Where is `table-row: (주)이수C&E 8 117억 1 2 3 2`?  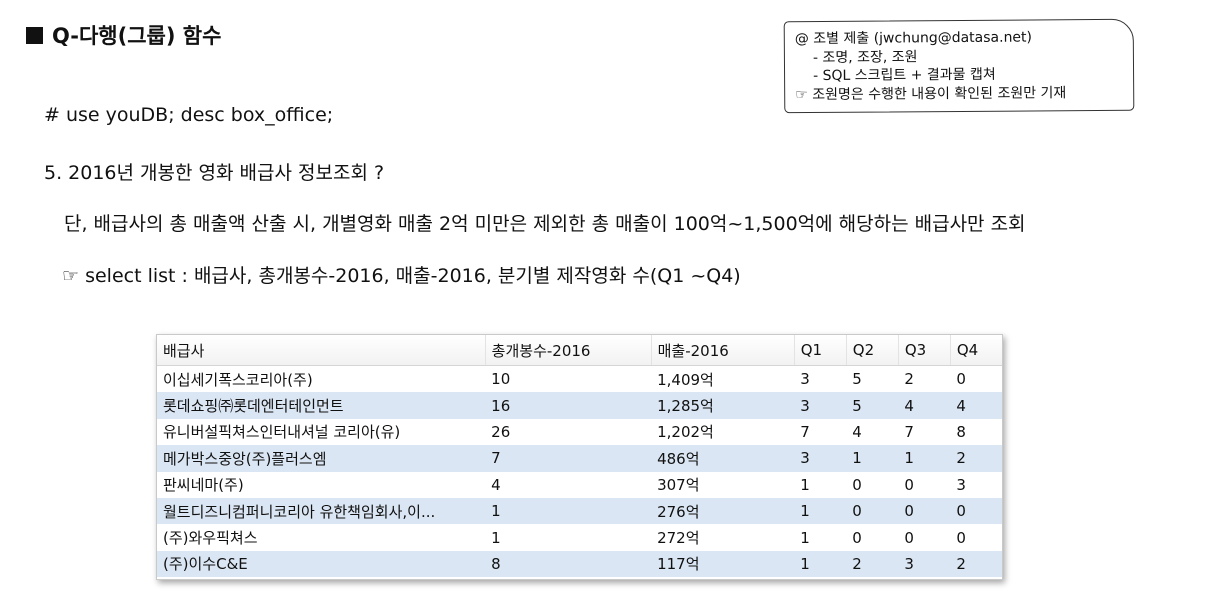 table-row: (주)이수C&E 8 117억 1 2 3 2 is located at coordinates (579, 564).